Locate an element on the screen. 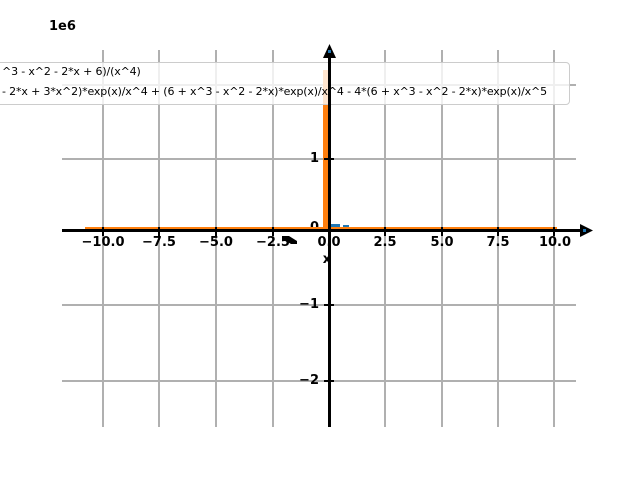 The image size is (640, 480). x-axis-arrow-dot is located at coordinates (584, 230).